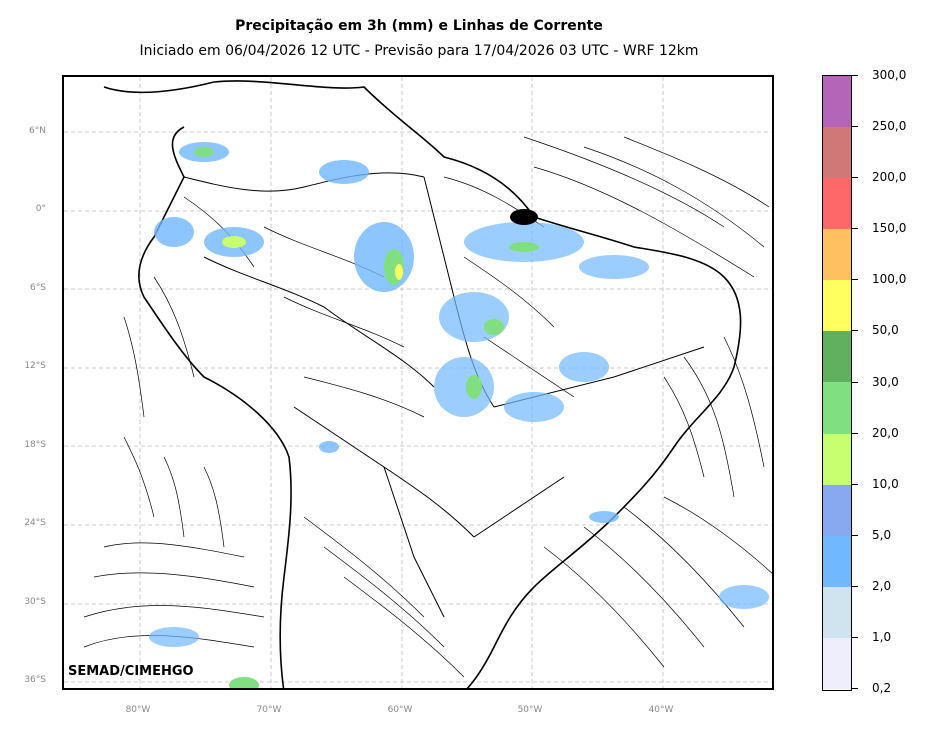 This screenshot has width=931, height=735. What do you see at coordinates (35, 366) in the screenshot?
I see `lat-label: 12°S` at bounding box center [35, 366].